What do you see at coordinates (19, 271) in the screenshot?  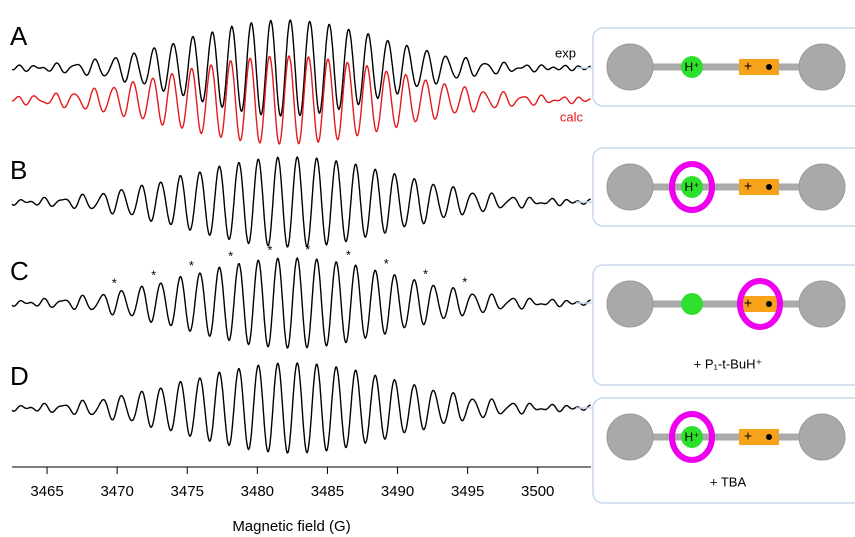 I see `panel-label: C` at bounding box center [19, 271].